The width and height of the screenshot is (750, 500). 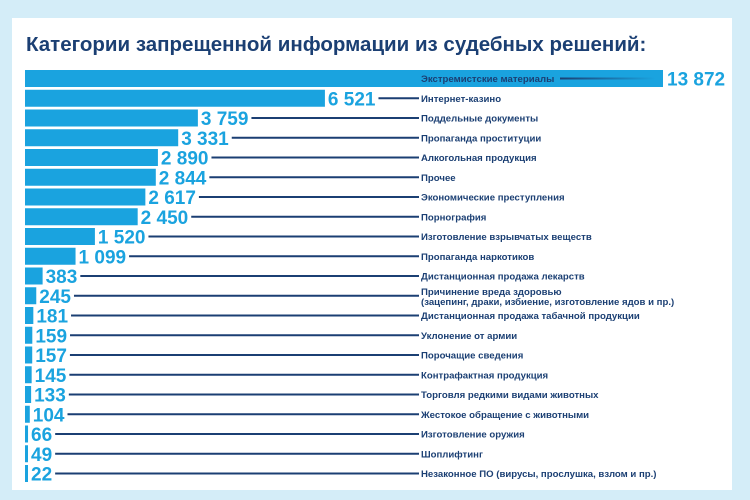 What do you see at coordinates (122, 238) in the screenshot?
I see `value-label: 1 520` at bounding box center [122, 238].